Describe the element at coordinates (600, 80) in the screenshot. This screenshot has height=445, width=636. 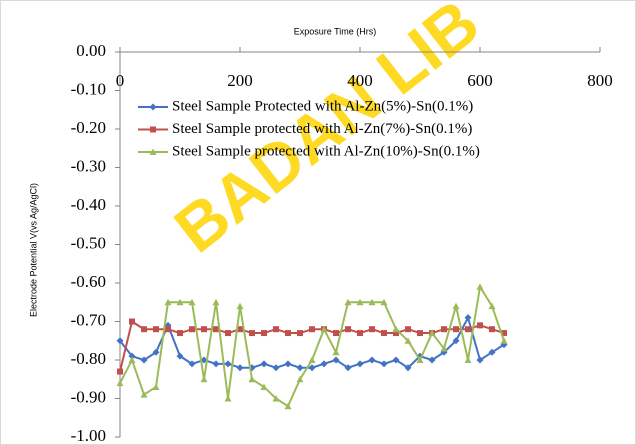
I see `x-tick-label: 800` at that location.